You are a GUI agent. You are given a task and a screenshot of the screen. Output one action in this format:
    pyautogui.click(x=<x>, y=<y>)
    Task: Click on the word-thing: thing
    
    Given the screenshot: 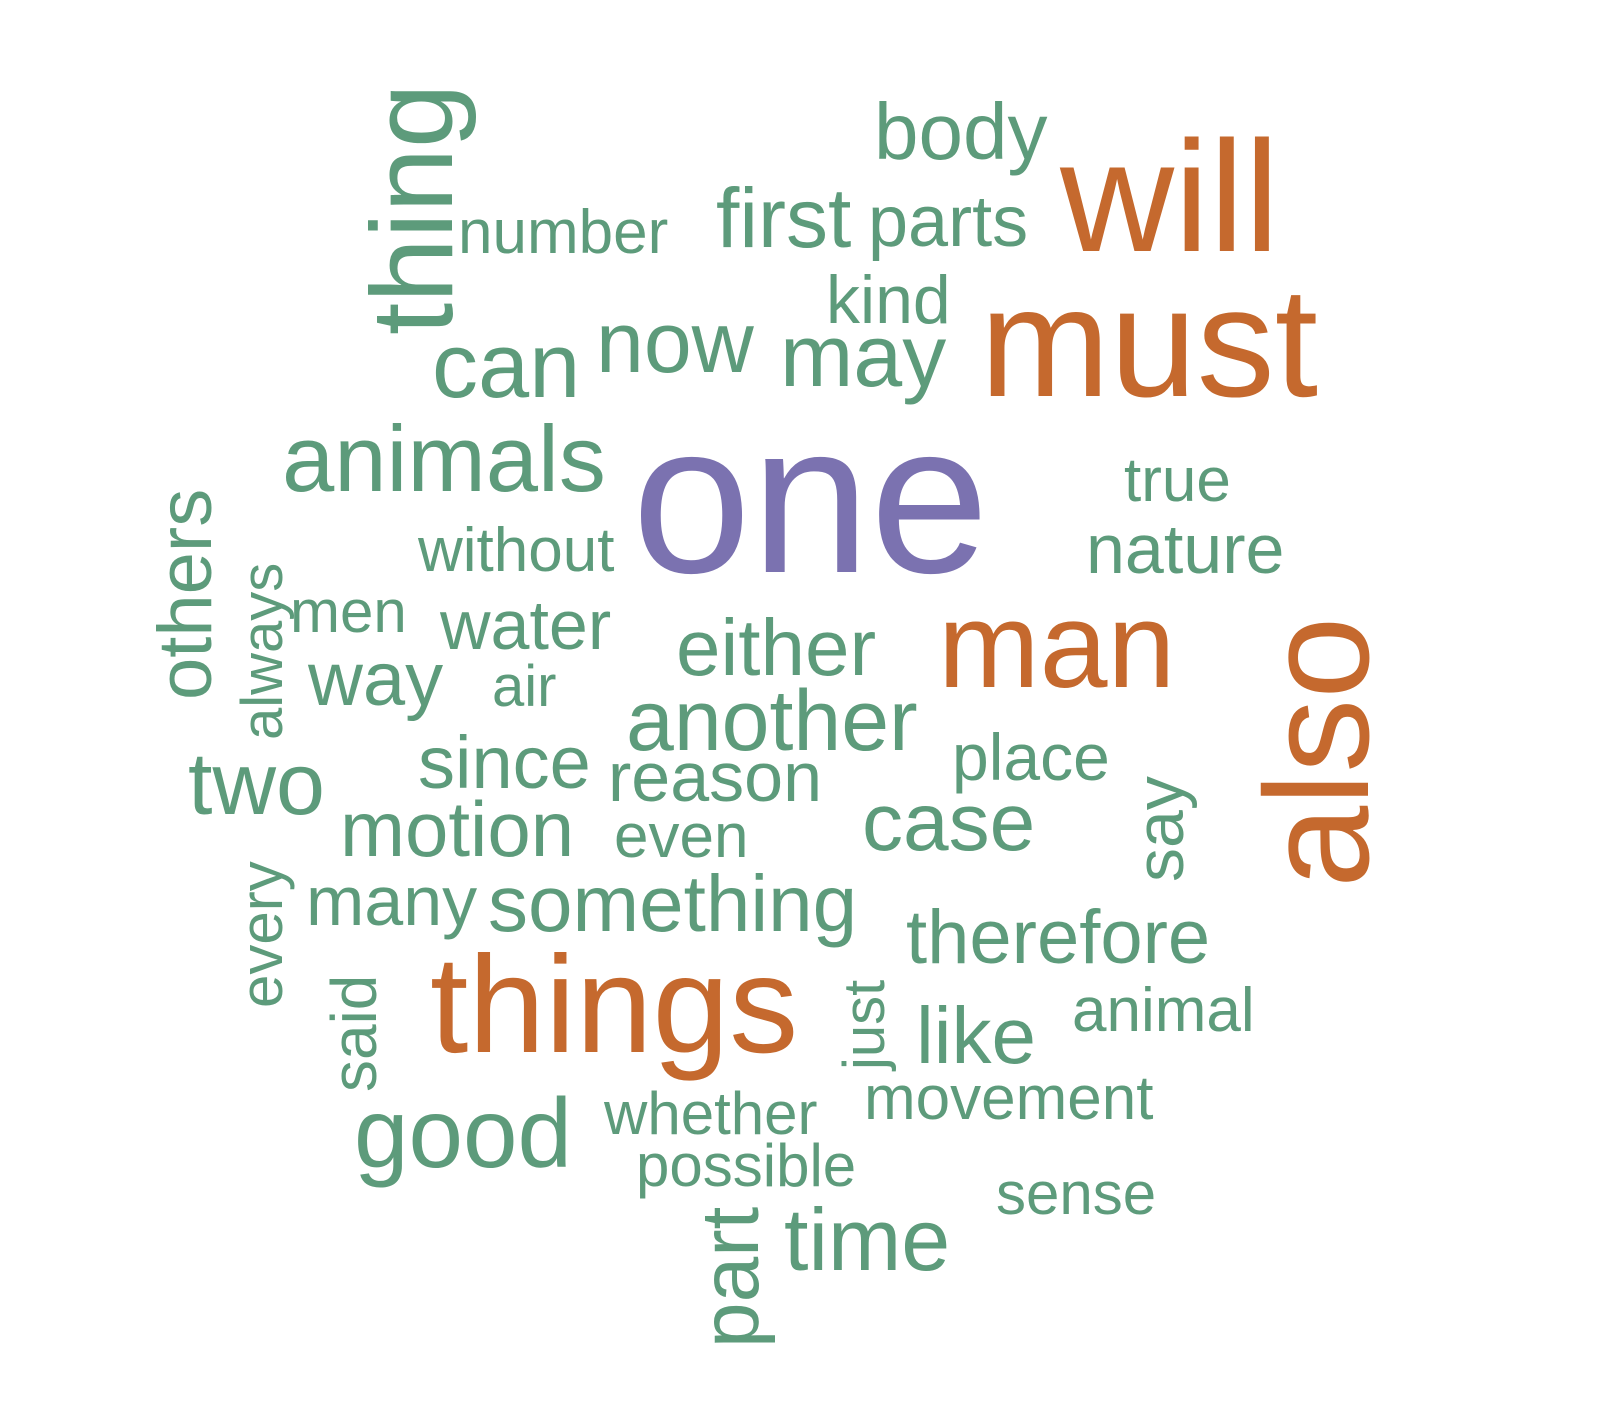 What is the action you would take?
    pyautogui.click(x=412, y=209)
    